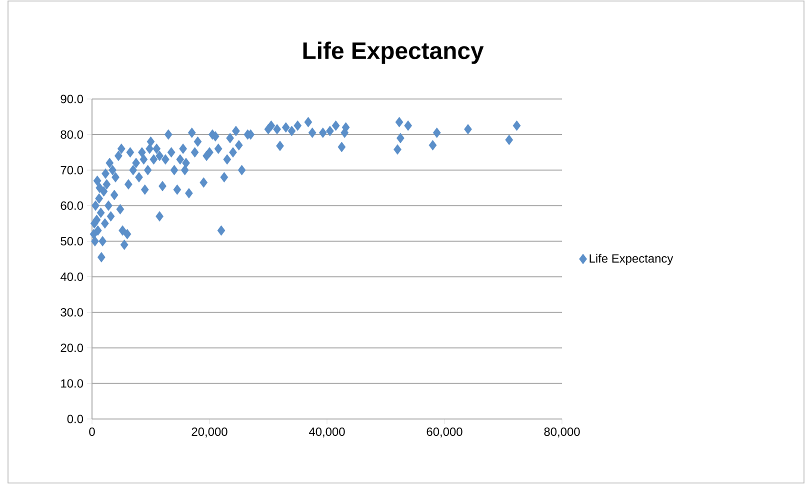 The height and width of the screenshot is (484, 805). What do you see at coordinates (72, 205) in the screenshot?
I see `y-tick-label: 60.0` at bounding box center [72, 205].